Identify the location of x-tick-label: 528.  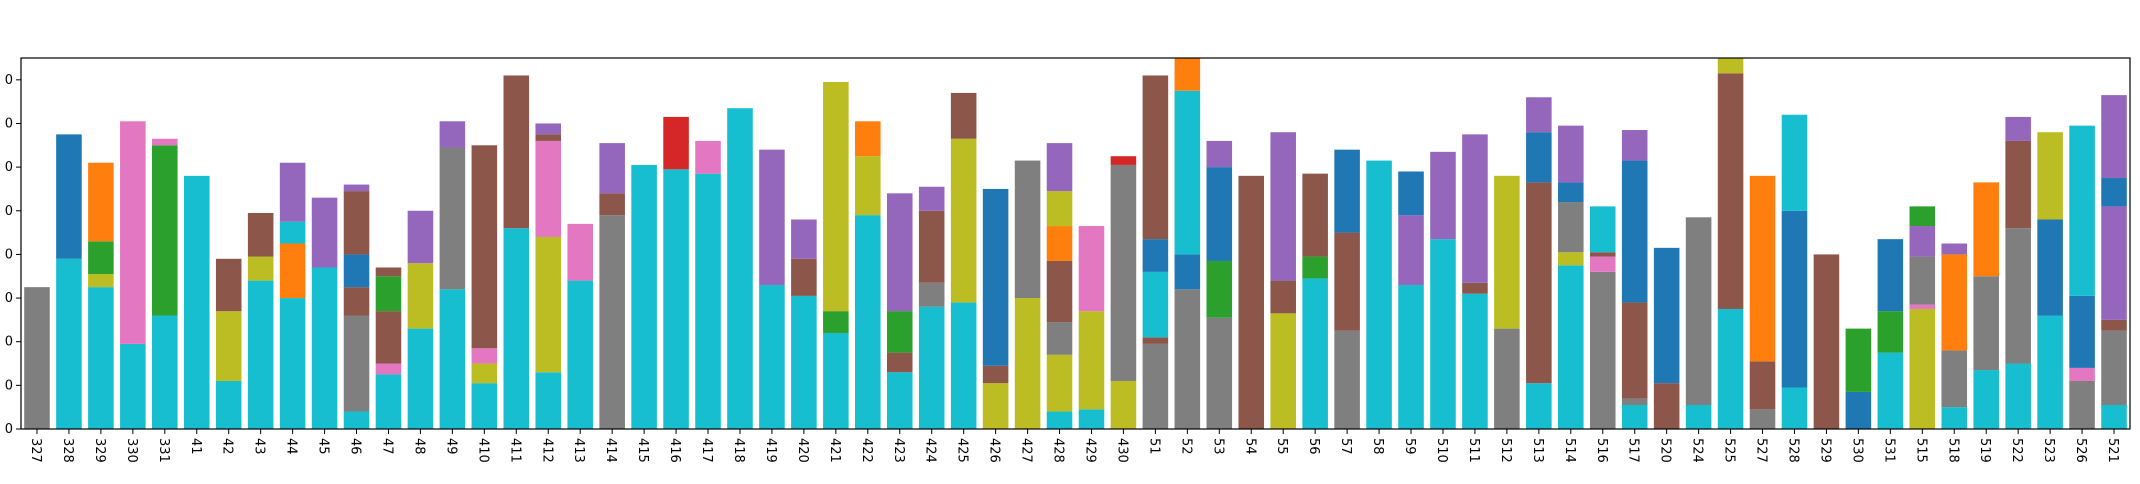
(1792, 450).